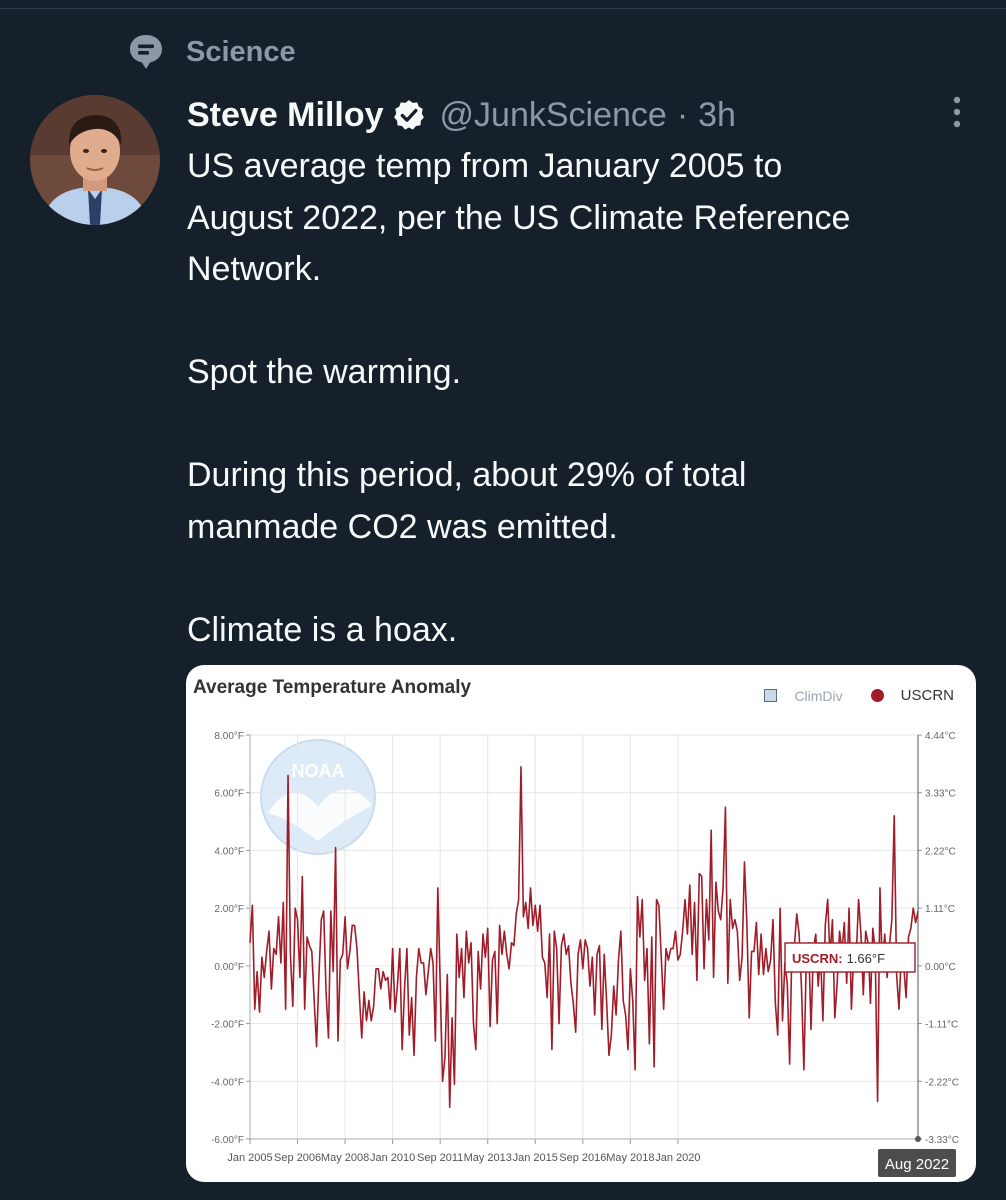  Describe the element at coordinates (254, 269) in the screenshot. I see `tweet-text-line: Network.` at that location.